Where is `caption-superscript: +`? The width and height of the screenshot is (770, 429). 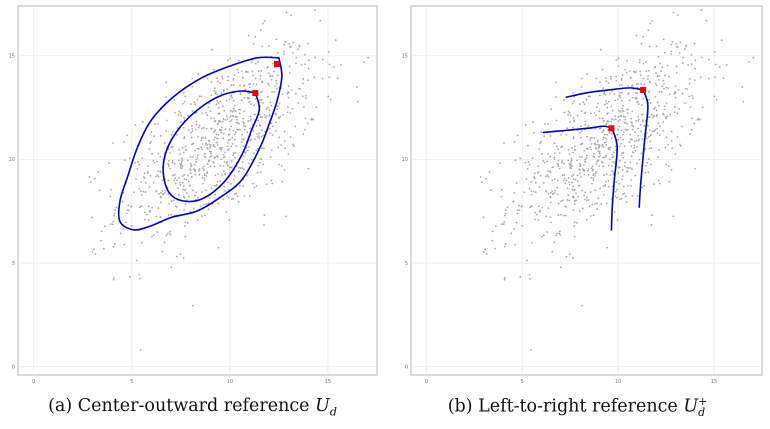 caption-superscript: + is located at coordinates (703, 401).